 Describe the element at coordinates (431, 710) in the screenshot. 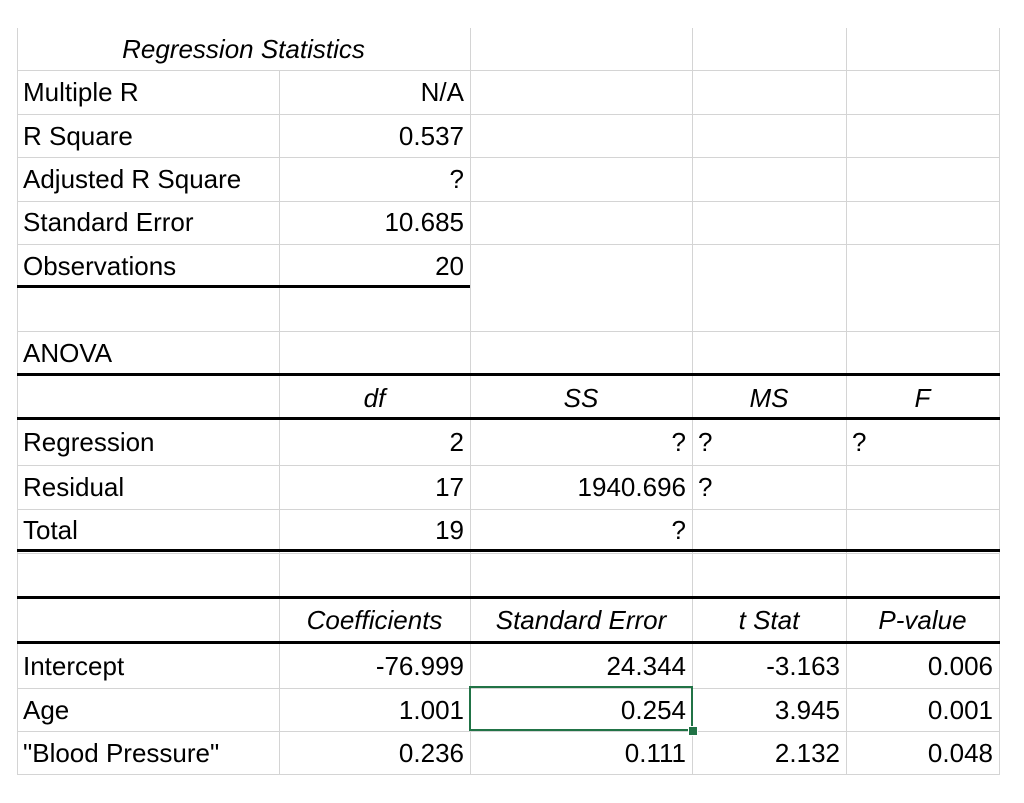

I see `coef-value: 1.001` at that location.